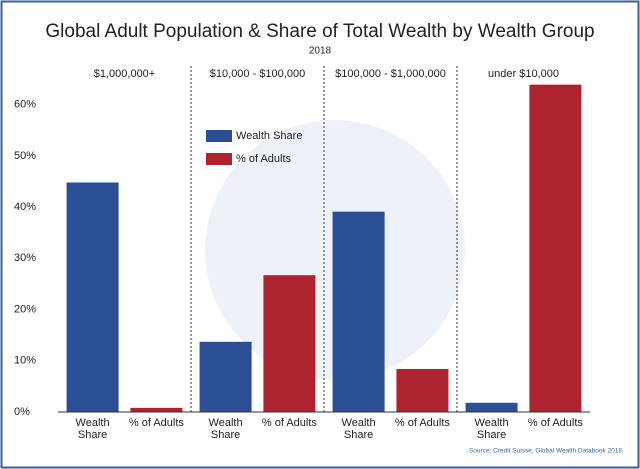 The image size is (640, 469). What do you see at coordinates (269, 136) in the screenshot?
I see `legend-label: Wealth Share` at bounding box center [269, 136].